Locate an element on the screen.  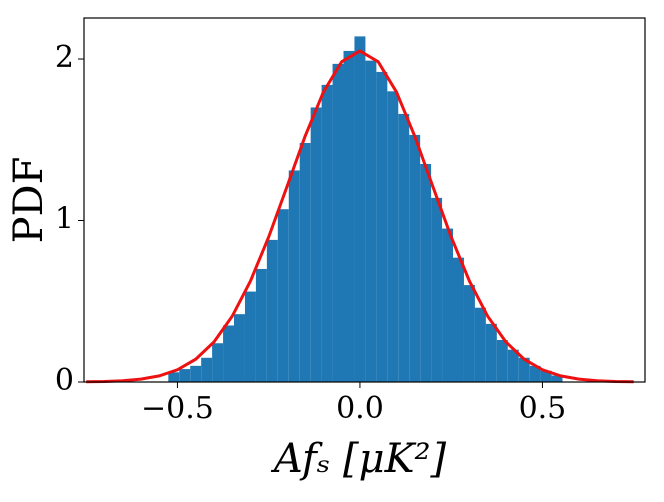
x-tick-label: 0.0 is located at coordinates (360, 408).